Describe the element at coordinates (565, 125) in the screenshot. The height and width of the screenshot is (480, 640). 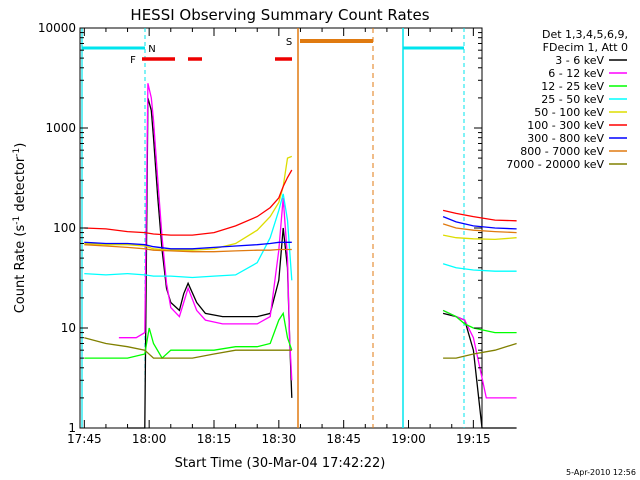
I see `legend-label: 100 - 300 keV` at that location.